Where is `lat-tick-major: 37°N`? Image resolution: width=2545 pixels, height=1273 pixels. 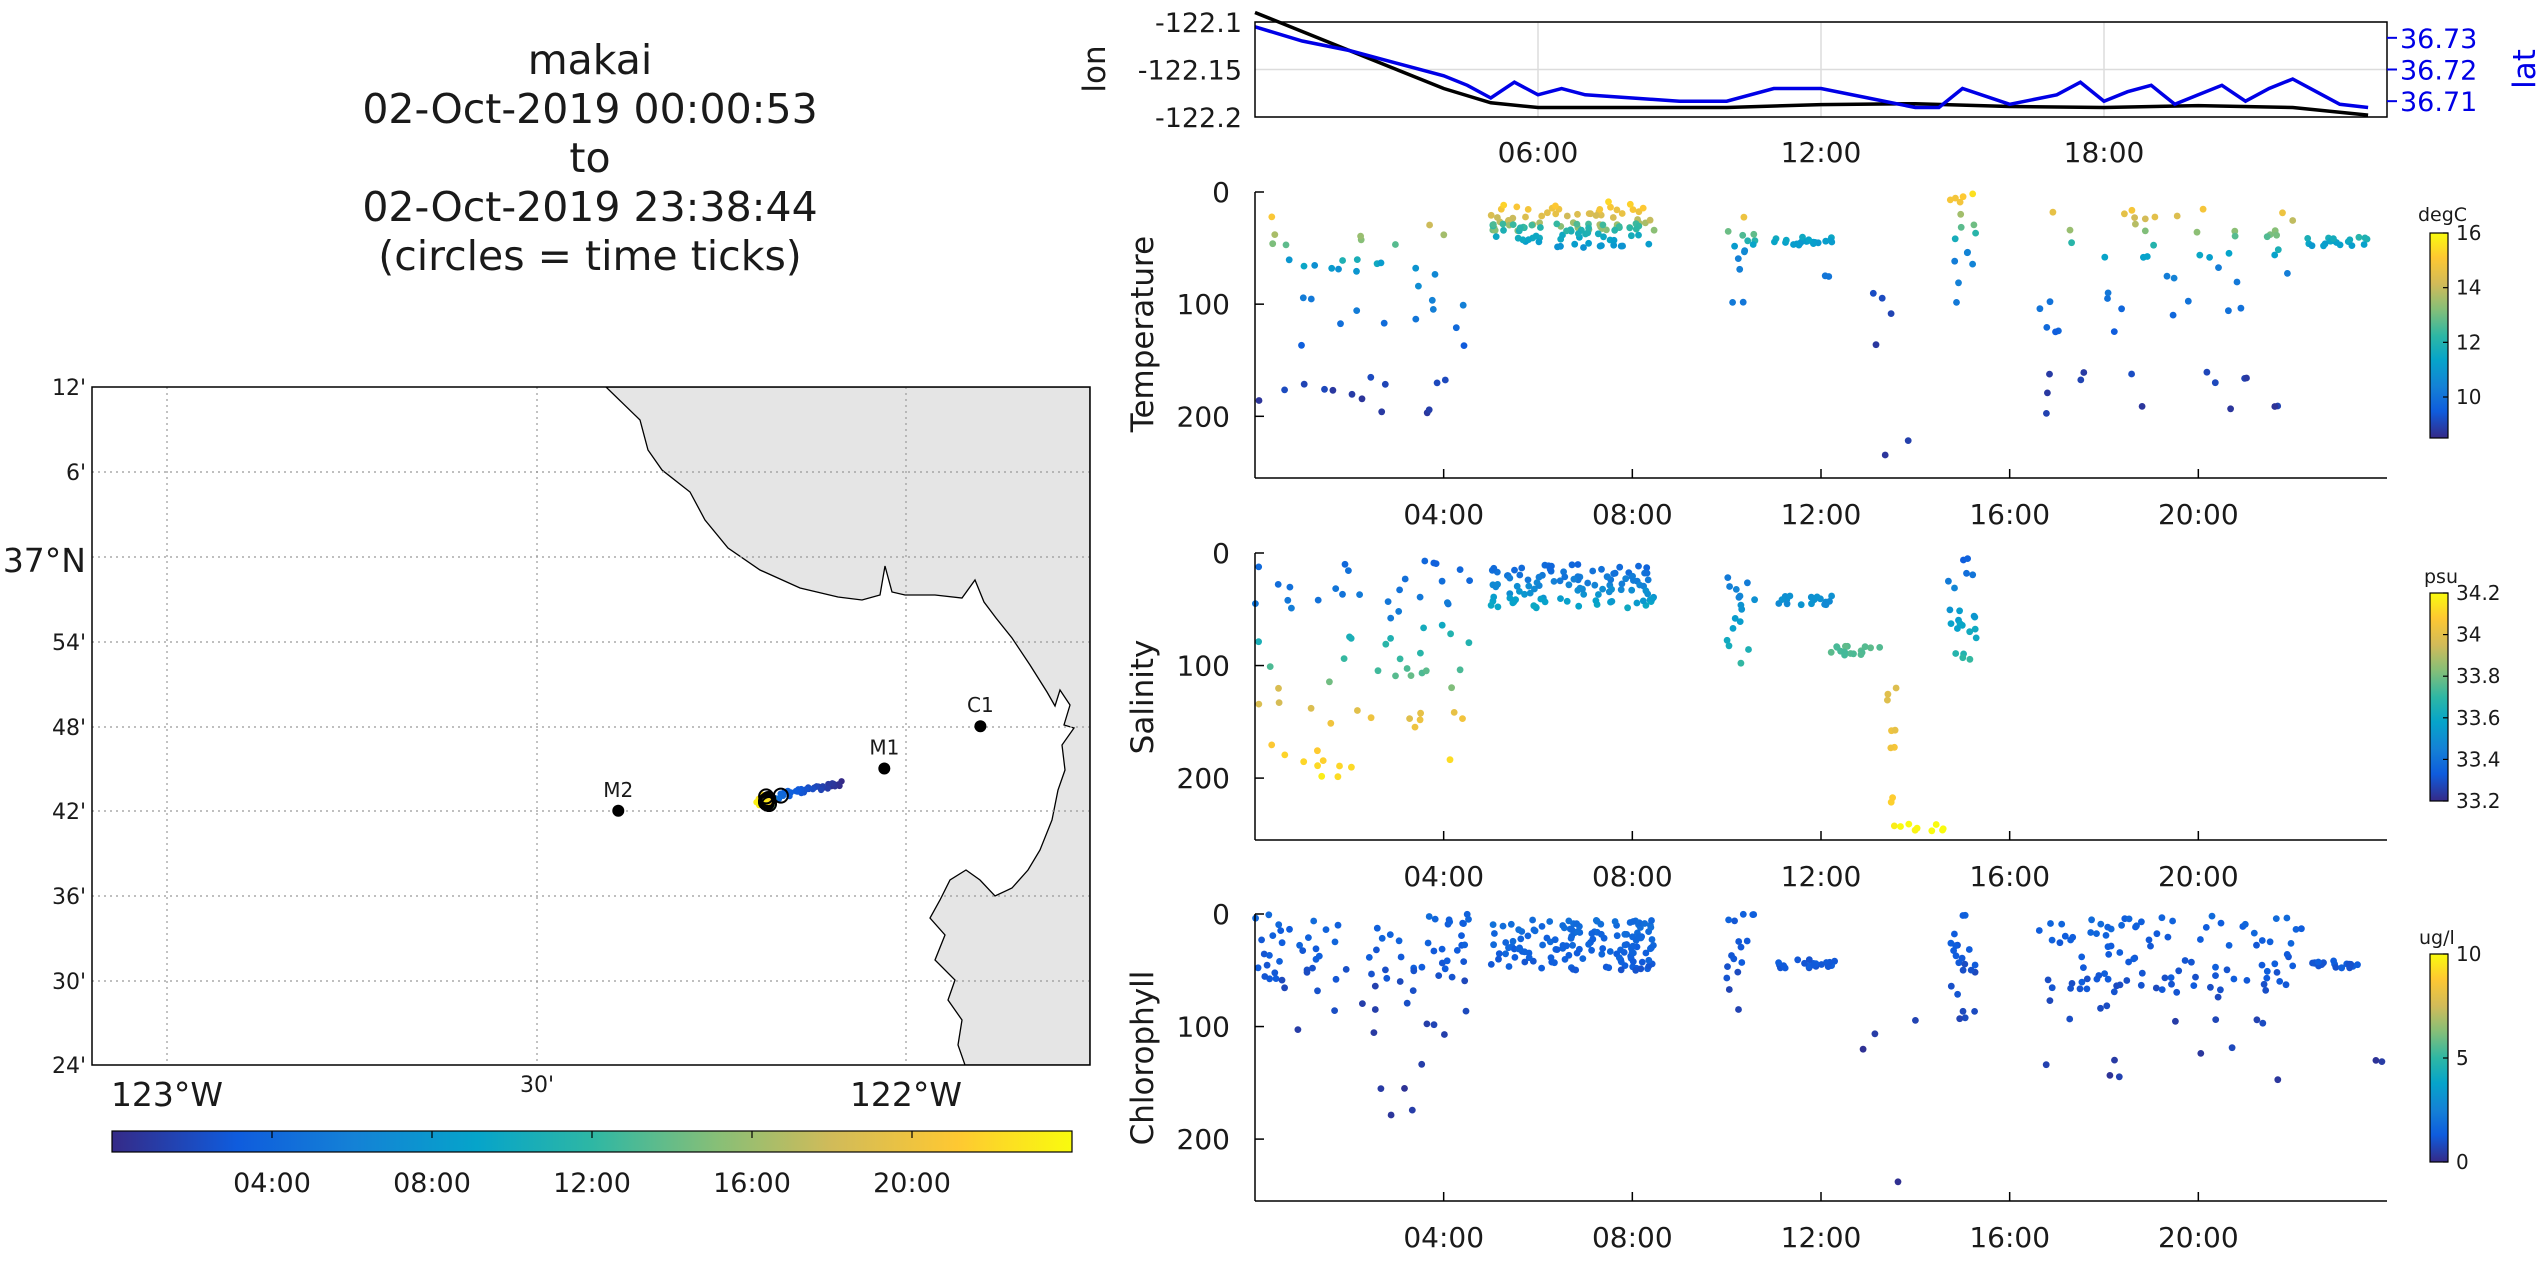 lat-tick-major: 37°N is located at coordinates (44, 560).